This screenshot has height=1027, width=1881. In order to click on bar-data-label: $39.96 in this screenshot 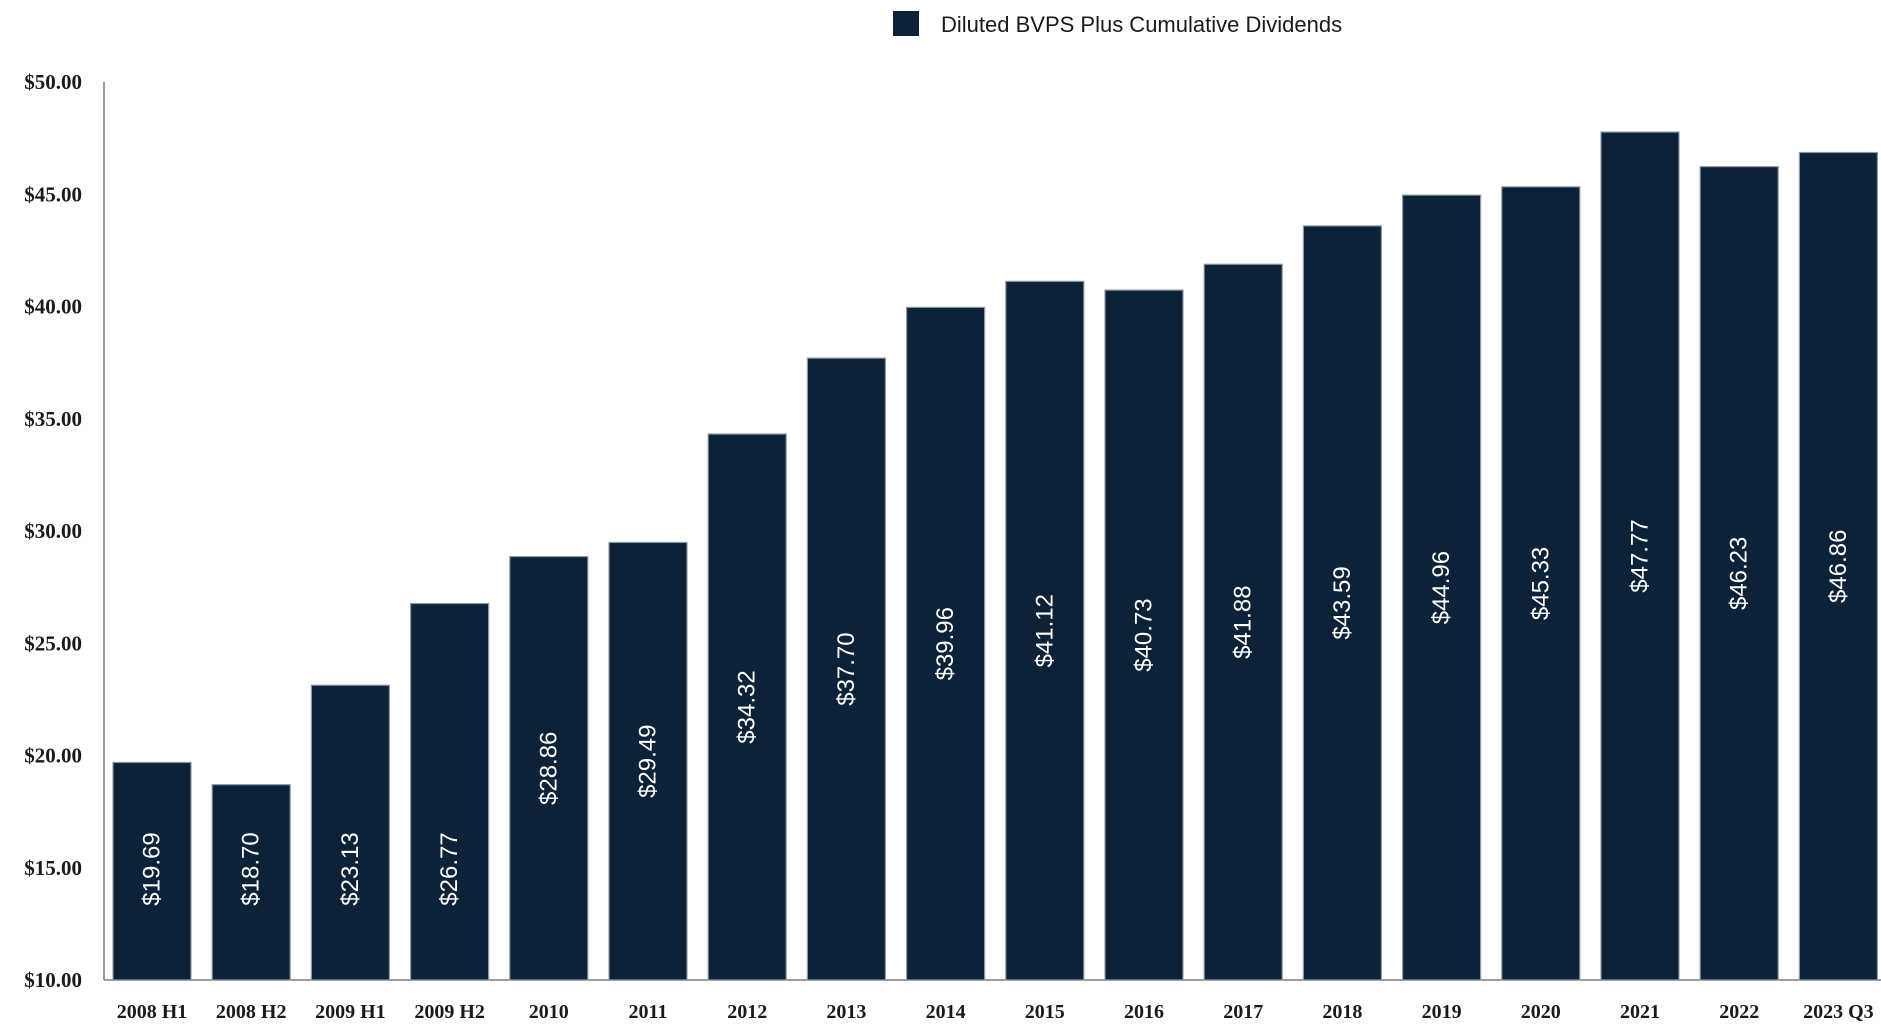, I will do `click(945, 643)`.